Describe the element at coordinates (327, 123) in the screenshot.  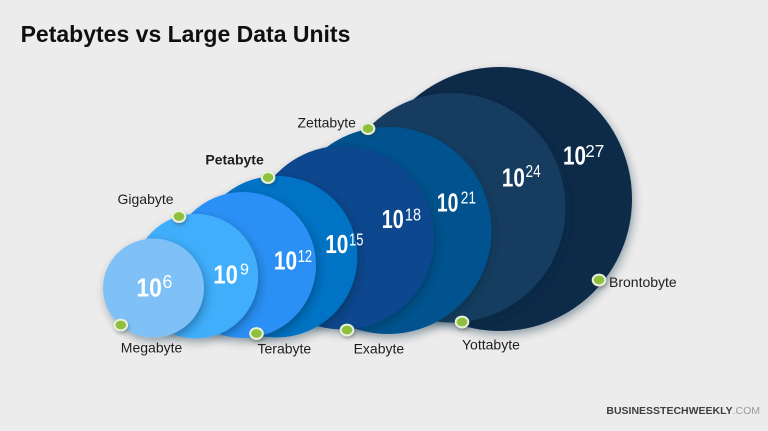
I see `svg-text: Zettabyte` at that location.